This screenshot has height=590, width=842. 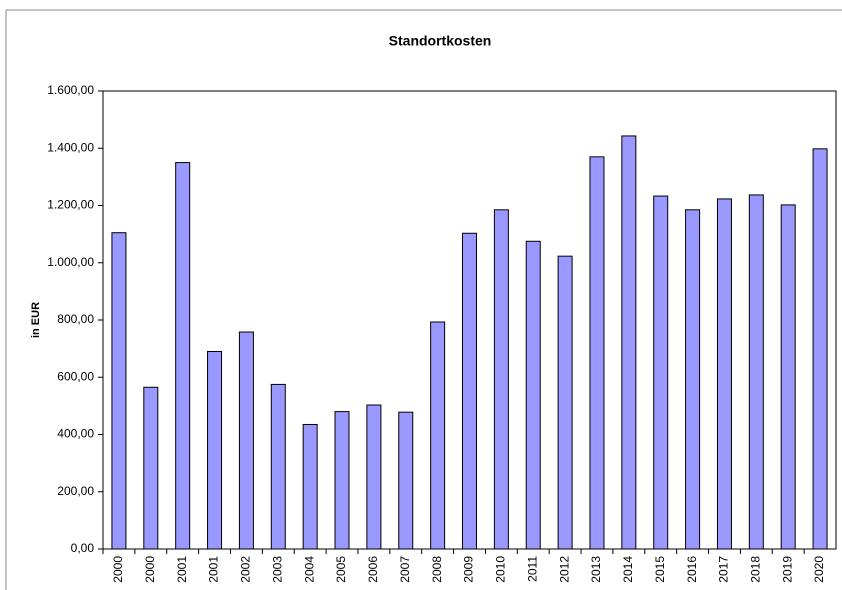 I want to click on x-tick-label: 2019, so click(x=787, y=569).